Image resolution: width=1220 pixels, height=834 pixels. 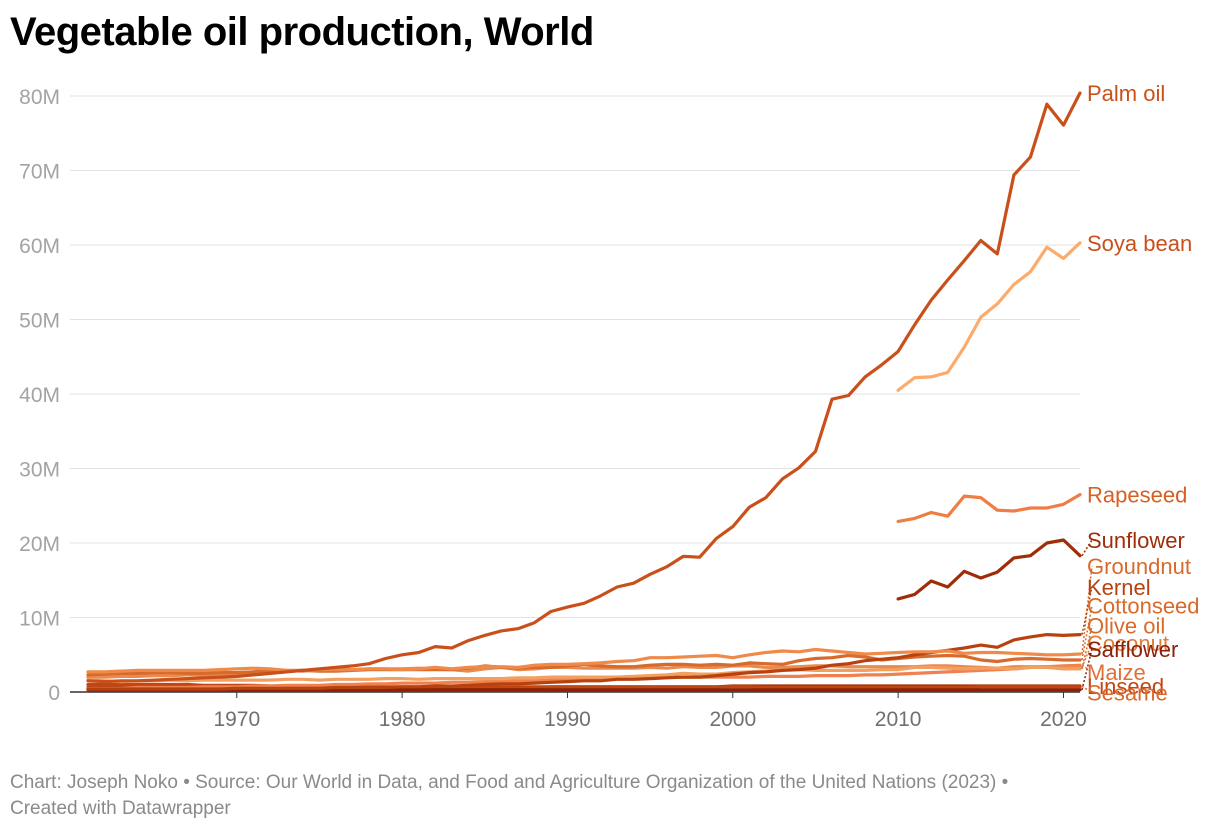 What do you see at coordinates (302, 32) in the screenshot?
I see `chart-title: Vegetable oil production, World` at bounding box center [302, 32].